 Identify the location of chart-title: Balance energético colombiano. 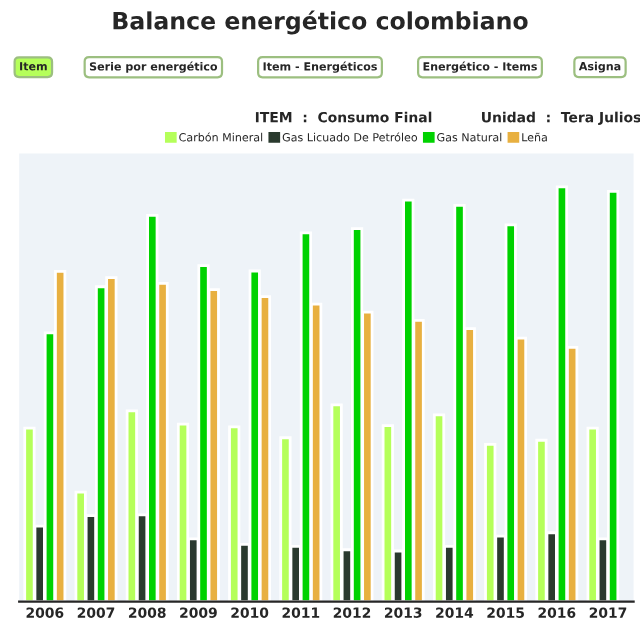
(320, 22).